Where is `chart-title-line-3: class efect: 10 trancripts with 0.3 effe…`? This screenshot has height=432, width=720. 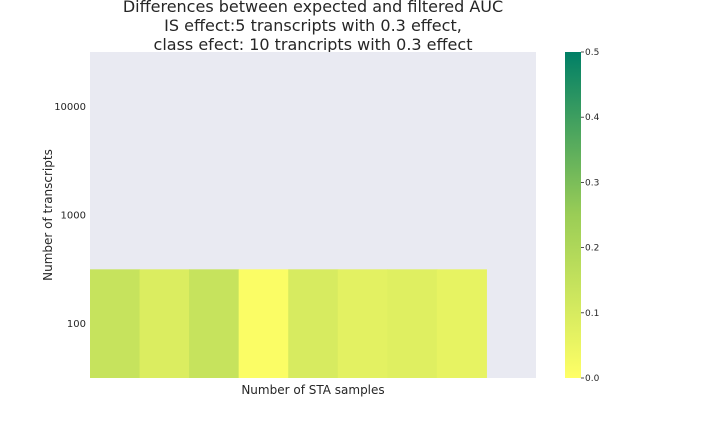
chart-title-line-3: class efect: 10 trancripts with 0.3 effe… is located at coordinates (313, 44).